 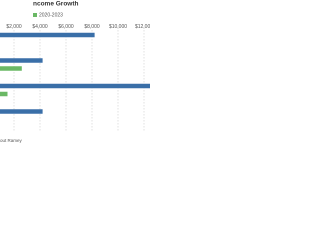 What do you see at coordinates (35, 15) in the screenshot?
I see `legend-swatch` at bounding box center [35, 15].